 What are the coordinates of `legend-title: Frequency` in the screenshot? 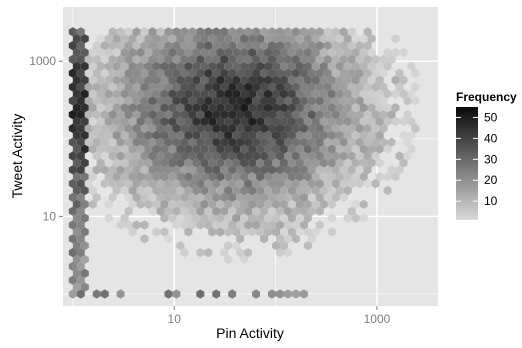 It's located at (486, 97).